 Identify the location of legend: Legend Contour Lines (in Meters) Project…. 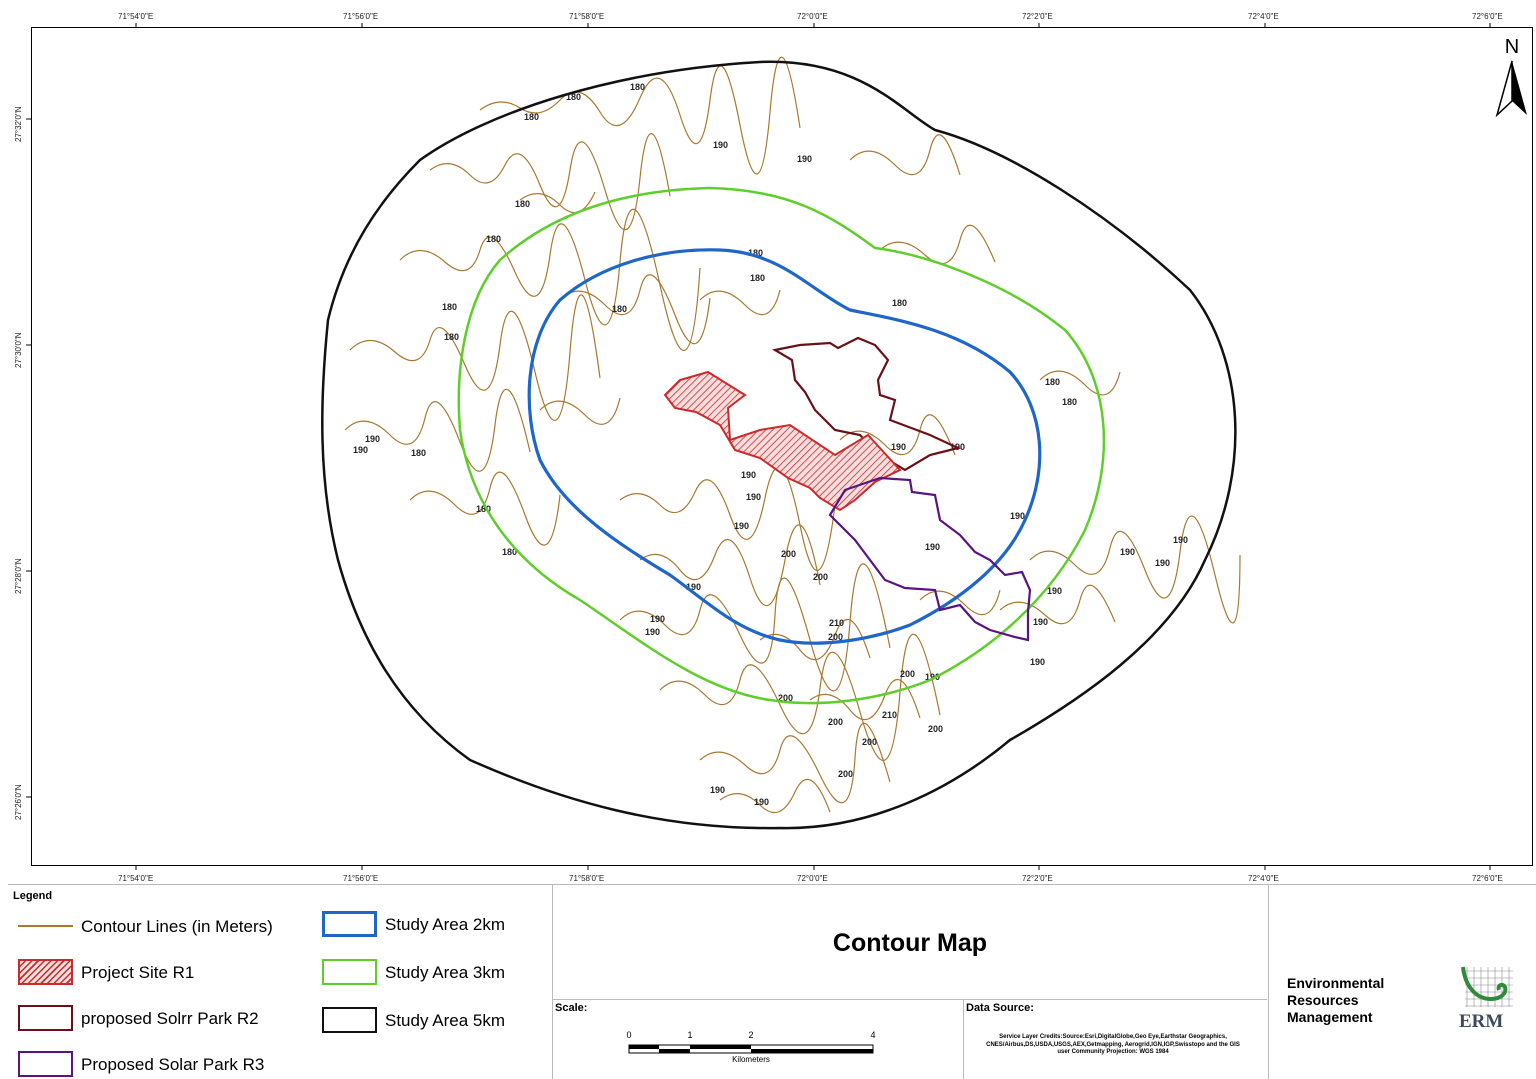
(280, 982).